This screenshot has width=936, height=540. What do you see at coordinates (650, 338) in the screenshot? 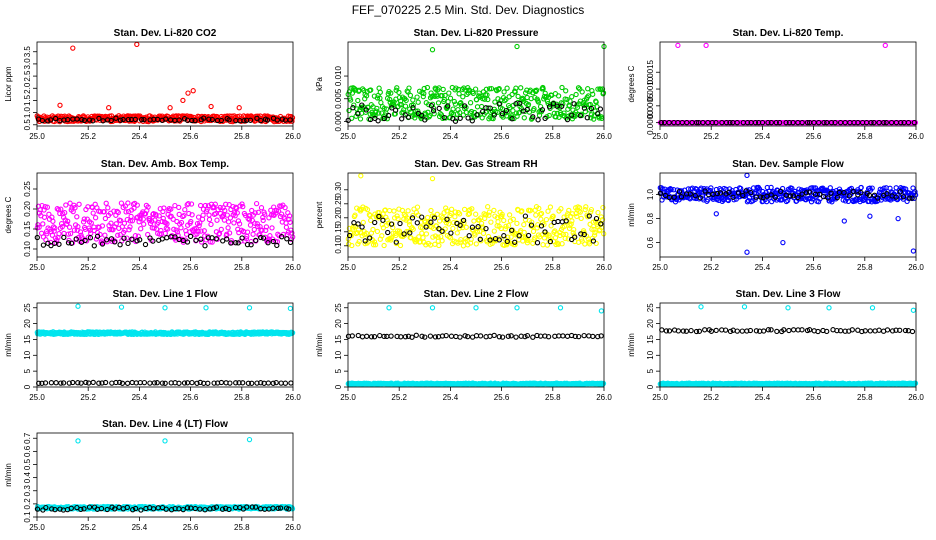
I see `y-tick-label: 15` at bounding box center [650, 338].